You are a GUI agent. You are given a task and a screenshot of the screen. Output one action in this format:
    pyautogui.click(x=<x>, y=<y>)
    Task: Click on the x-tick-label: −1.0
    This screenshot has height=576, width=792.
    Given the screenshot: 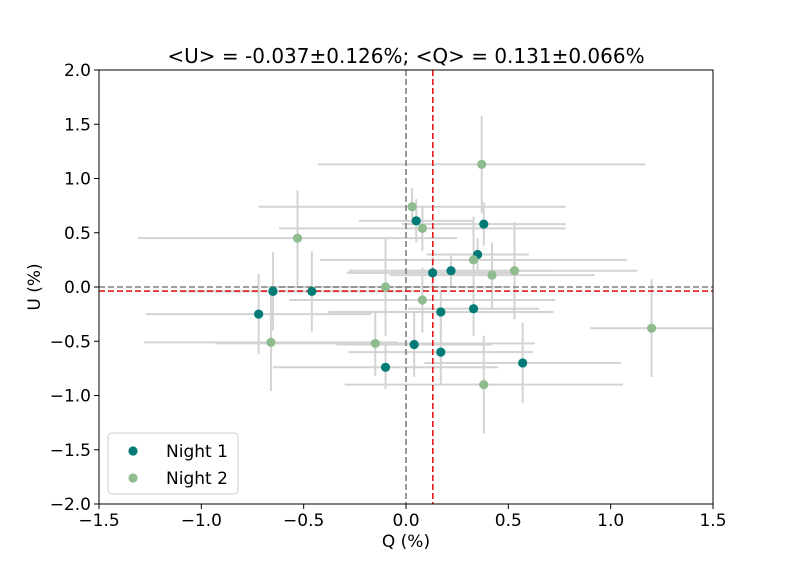 What is the action you would take?
    pyautogui.click(x=201, y=521)
    